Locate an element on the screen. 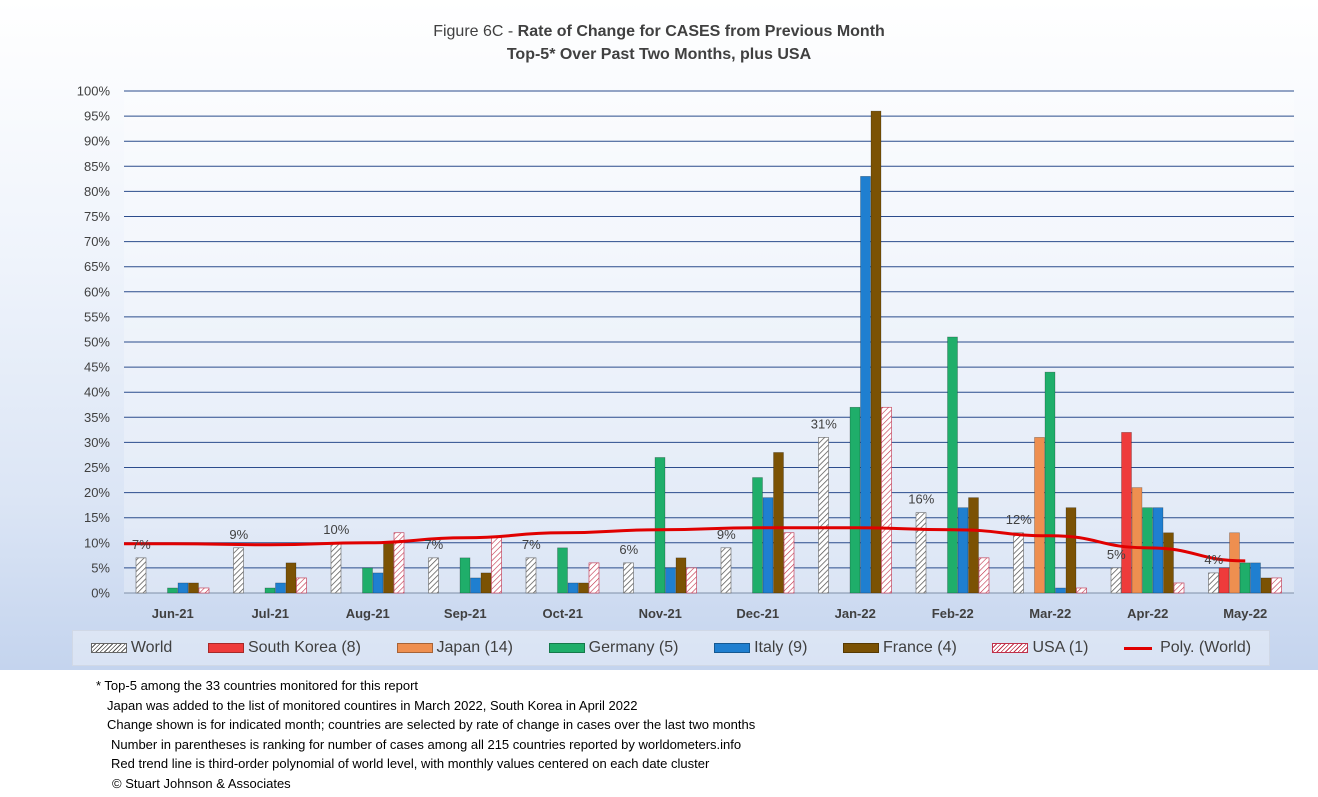  y-tick-label: 50% is located at coordinates (97, 342).